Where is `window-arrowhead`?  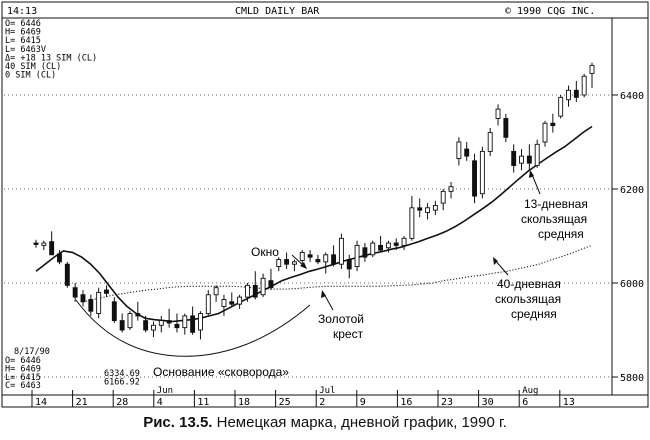 window-arrowhead is located at coordinates (303, 265).